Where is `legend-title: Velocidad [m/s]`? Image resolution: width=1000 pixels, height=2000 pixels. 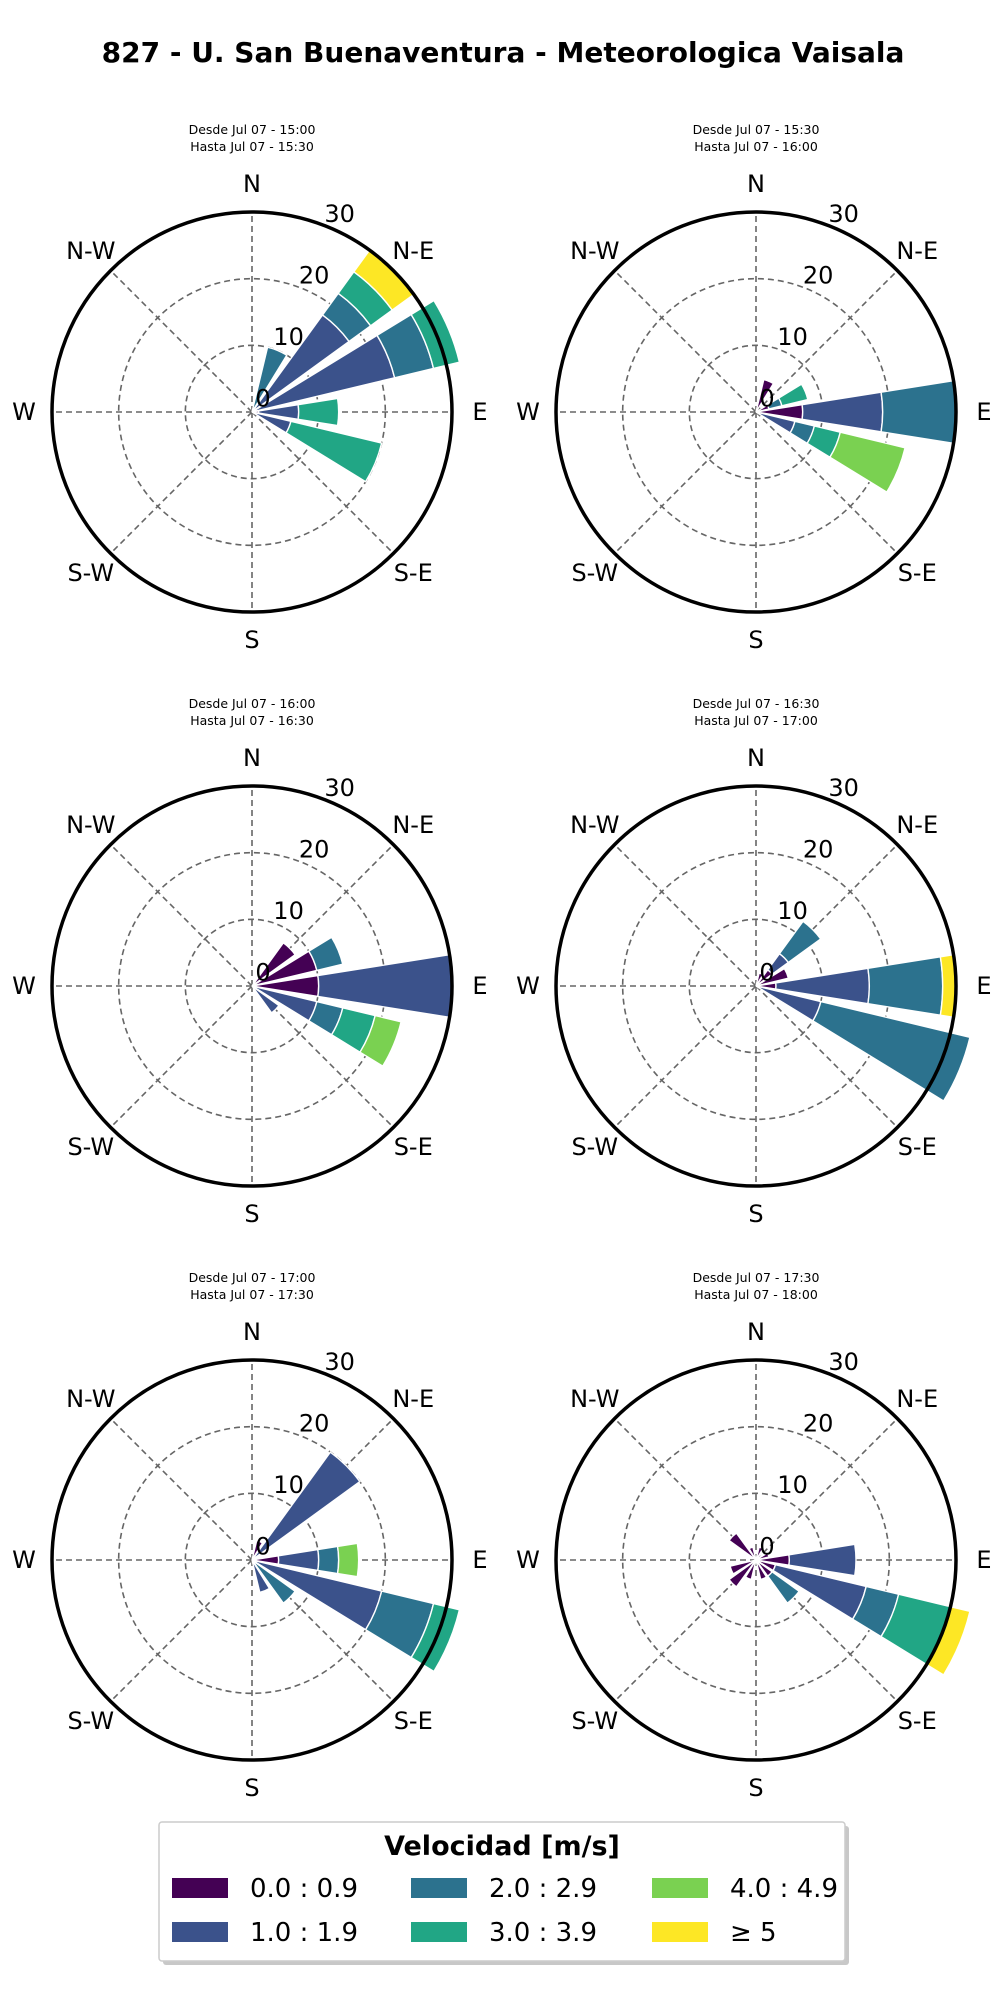
legend-title: Velocidad [m/s] is located at coordinates (502, 1846).